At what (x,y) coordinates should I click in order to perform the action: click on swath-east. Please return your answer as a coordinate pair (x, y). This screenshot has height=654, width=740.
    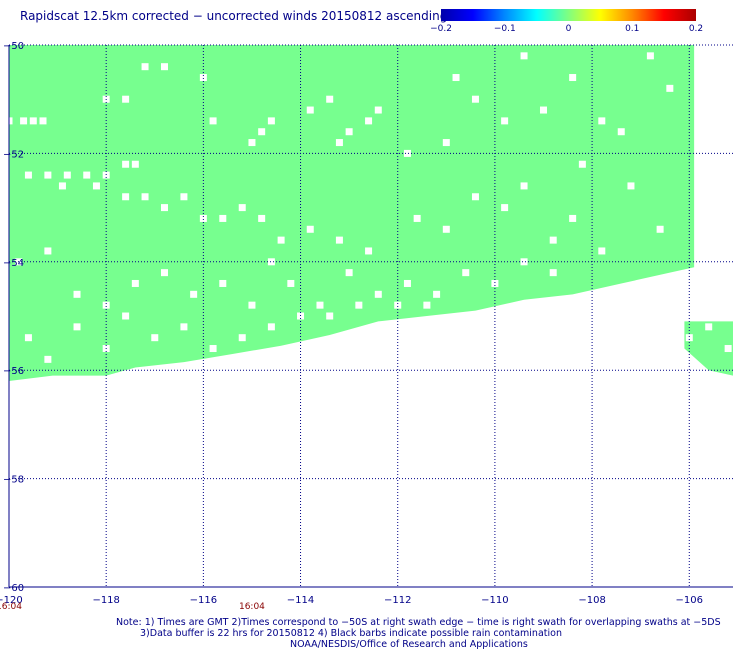
    Looking at the image, I should click on (708, 348).